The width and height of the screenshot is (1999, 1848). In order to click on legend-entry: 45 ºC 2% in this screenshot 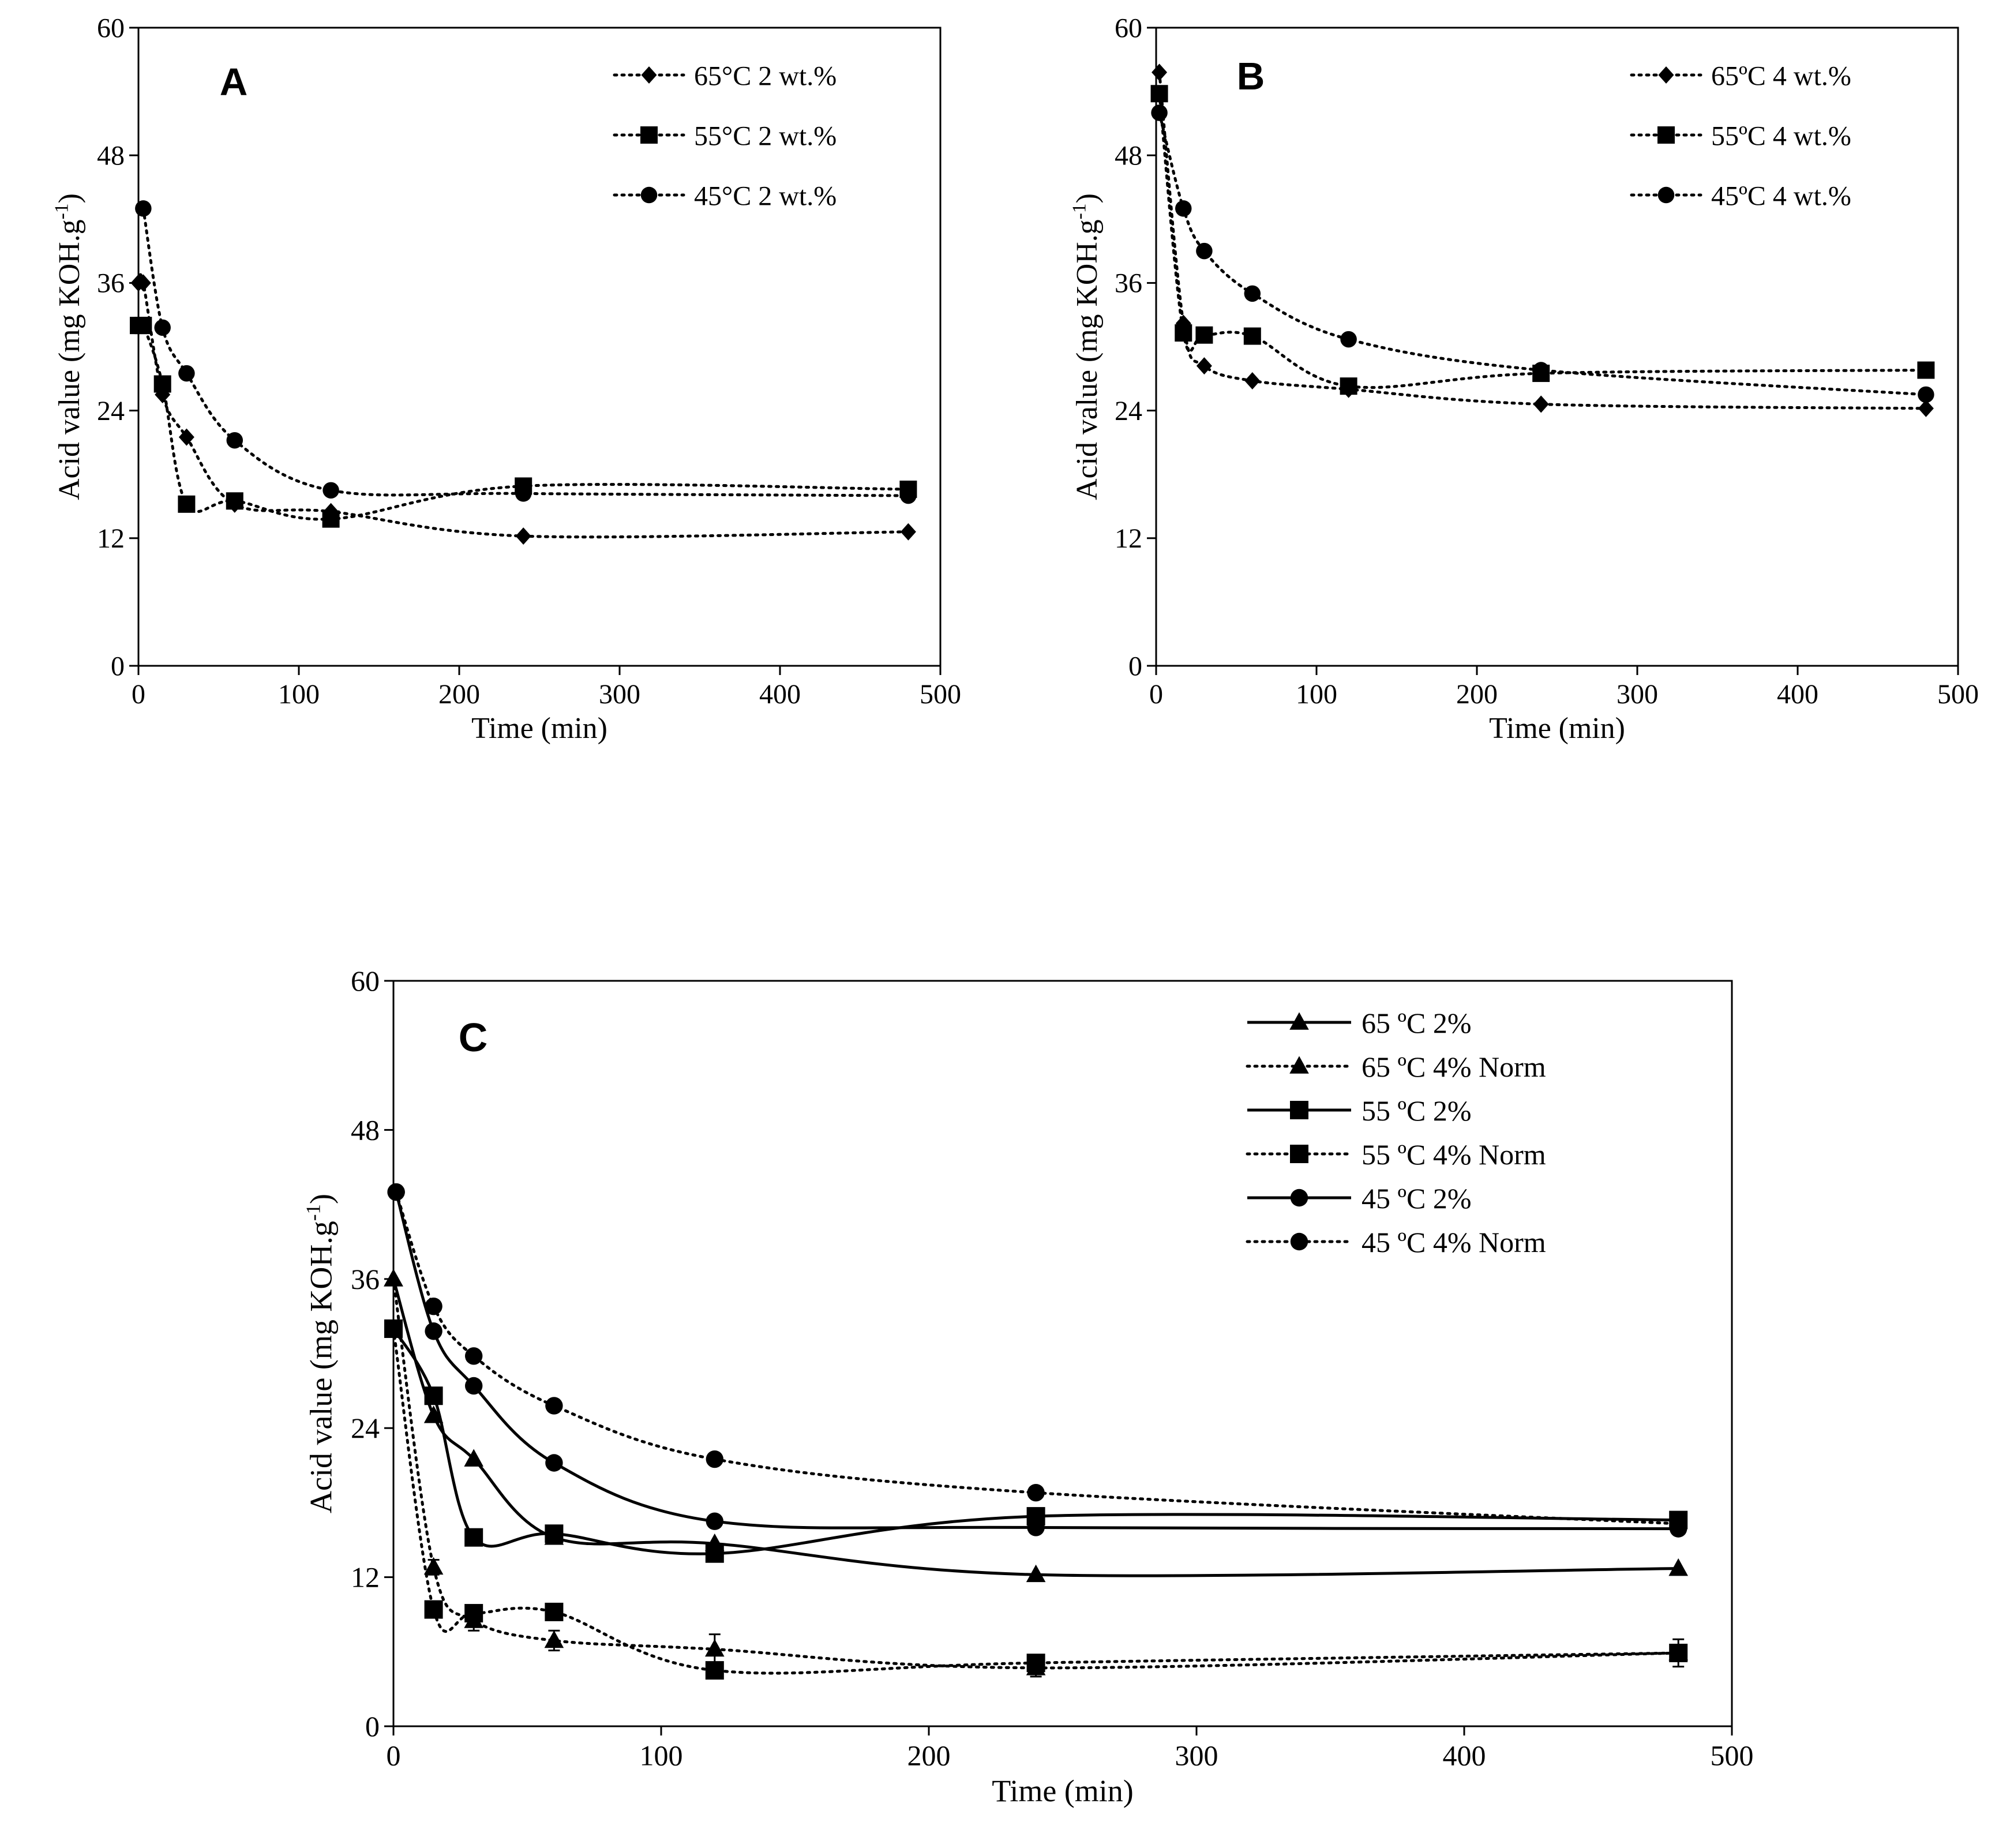, I will do `click(1359, 1198)`.